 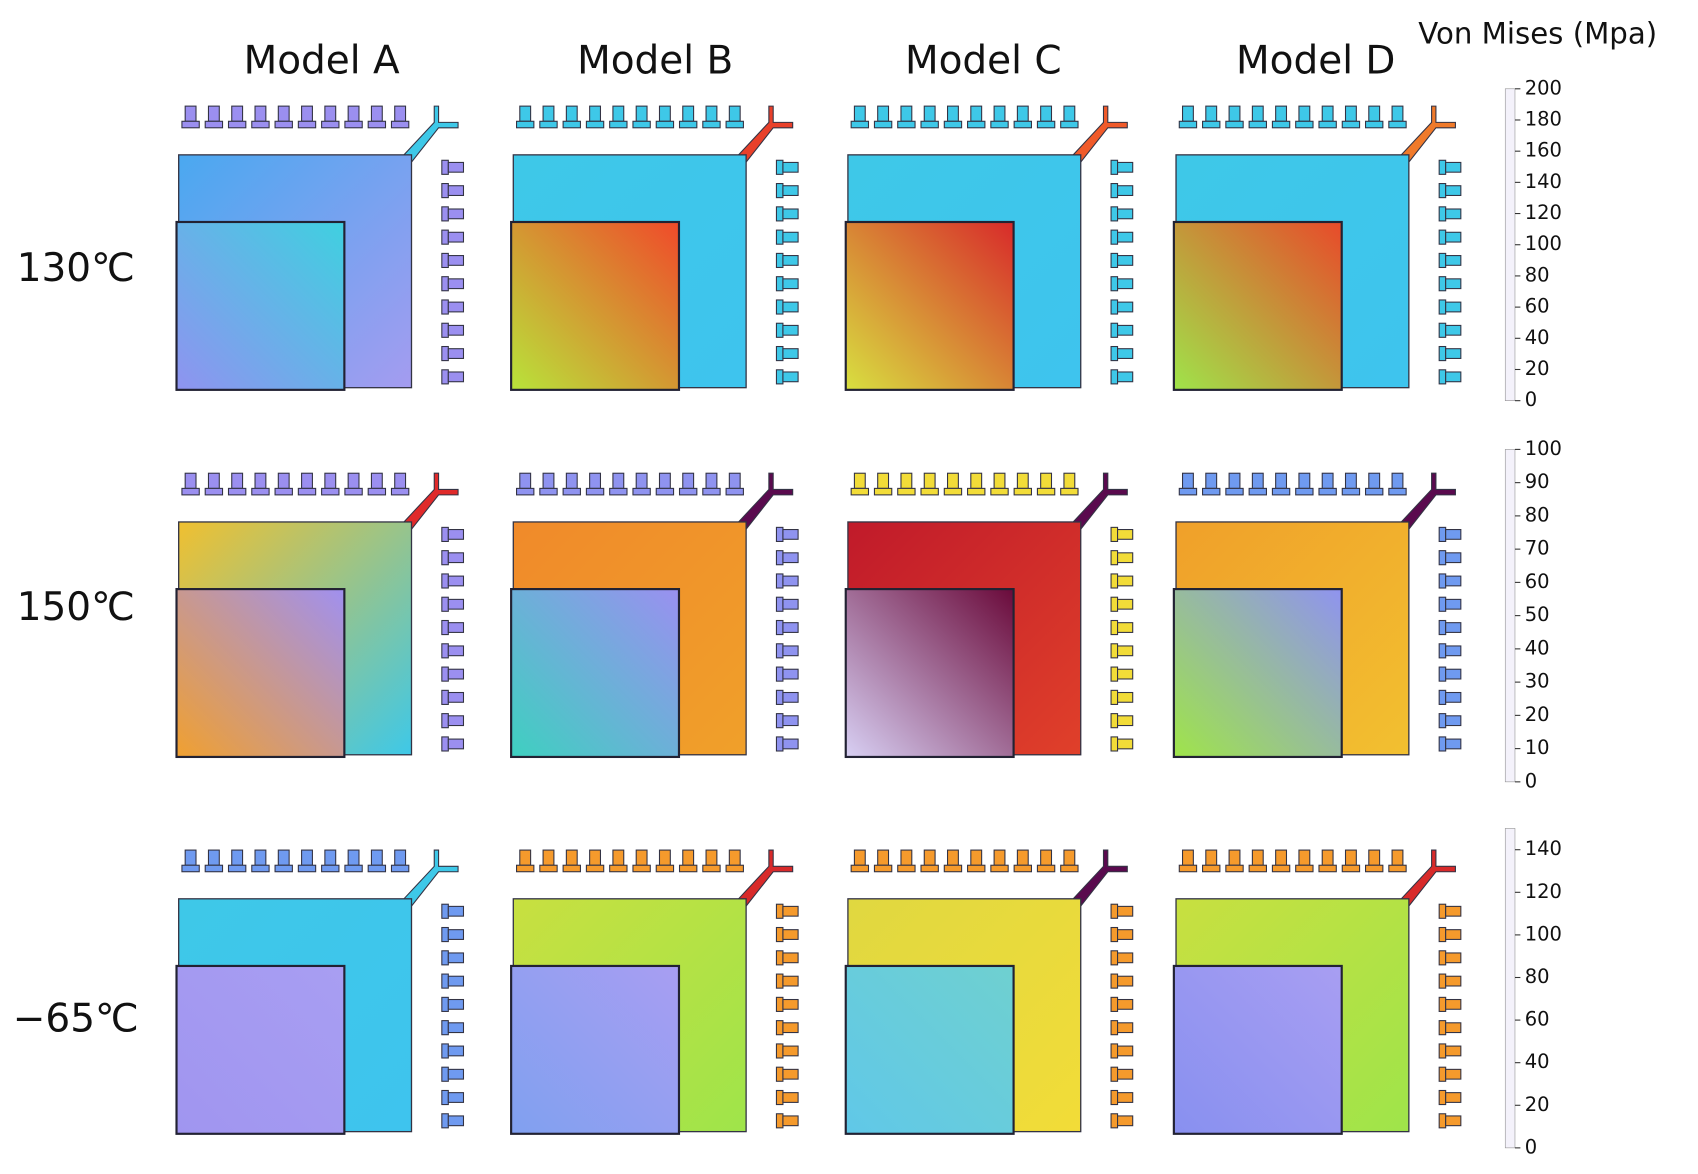 I want to click on colorbar-tick-label: 50, so click(x=1537, y=614).